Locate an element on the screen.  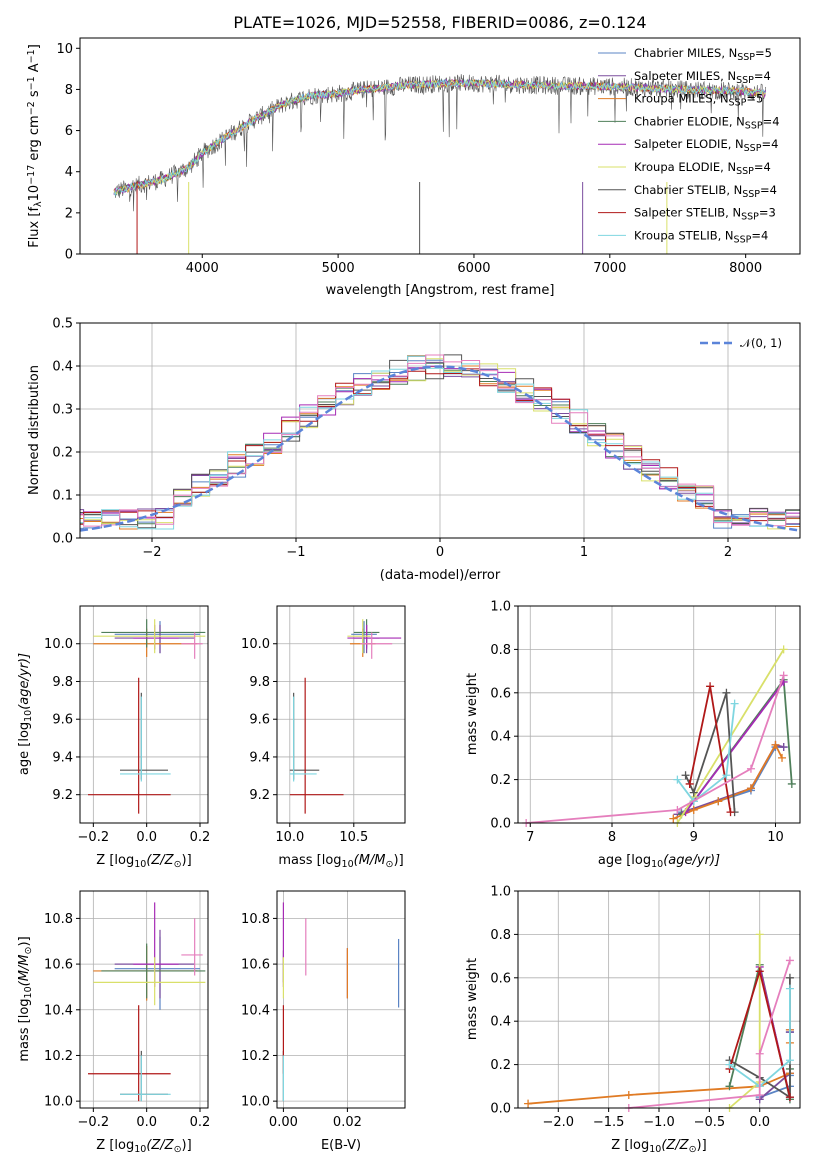
y-tick-label: 10 is located at coordinates (64, 49).